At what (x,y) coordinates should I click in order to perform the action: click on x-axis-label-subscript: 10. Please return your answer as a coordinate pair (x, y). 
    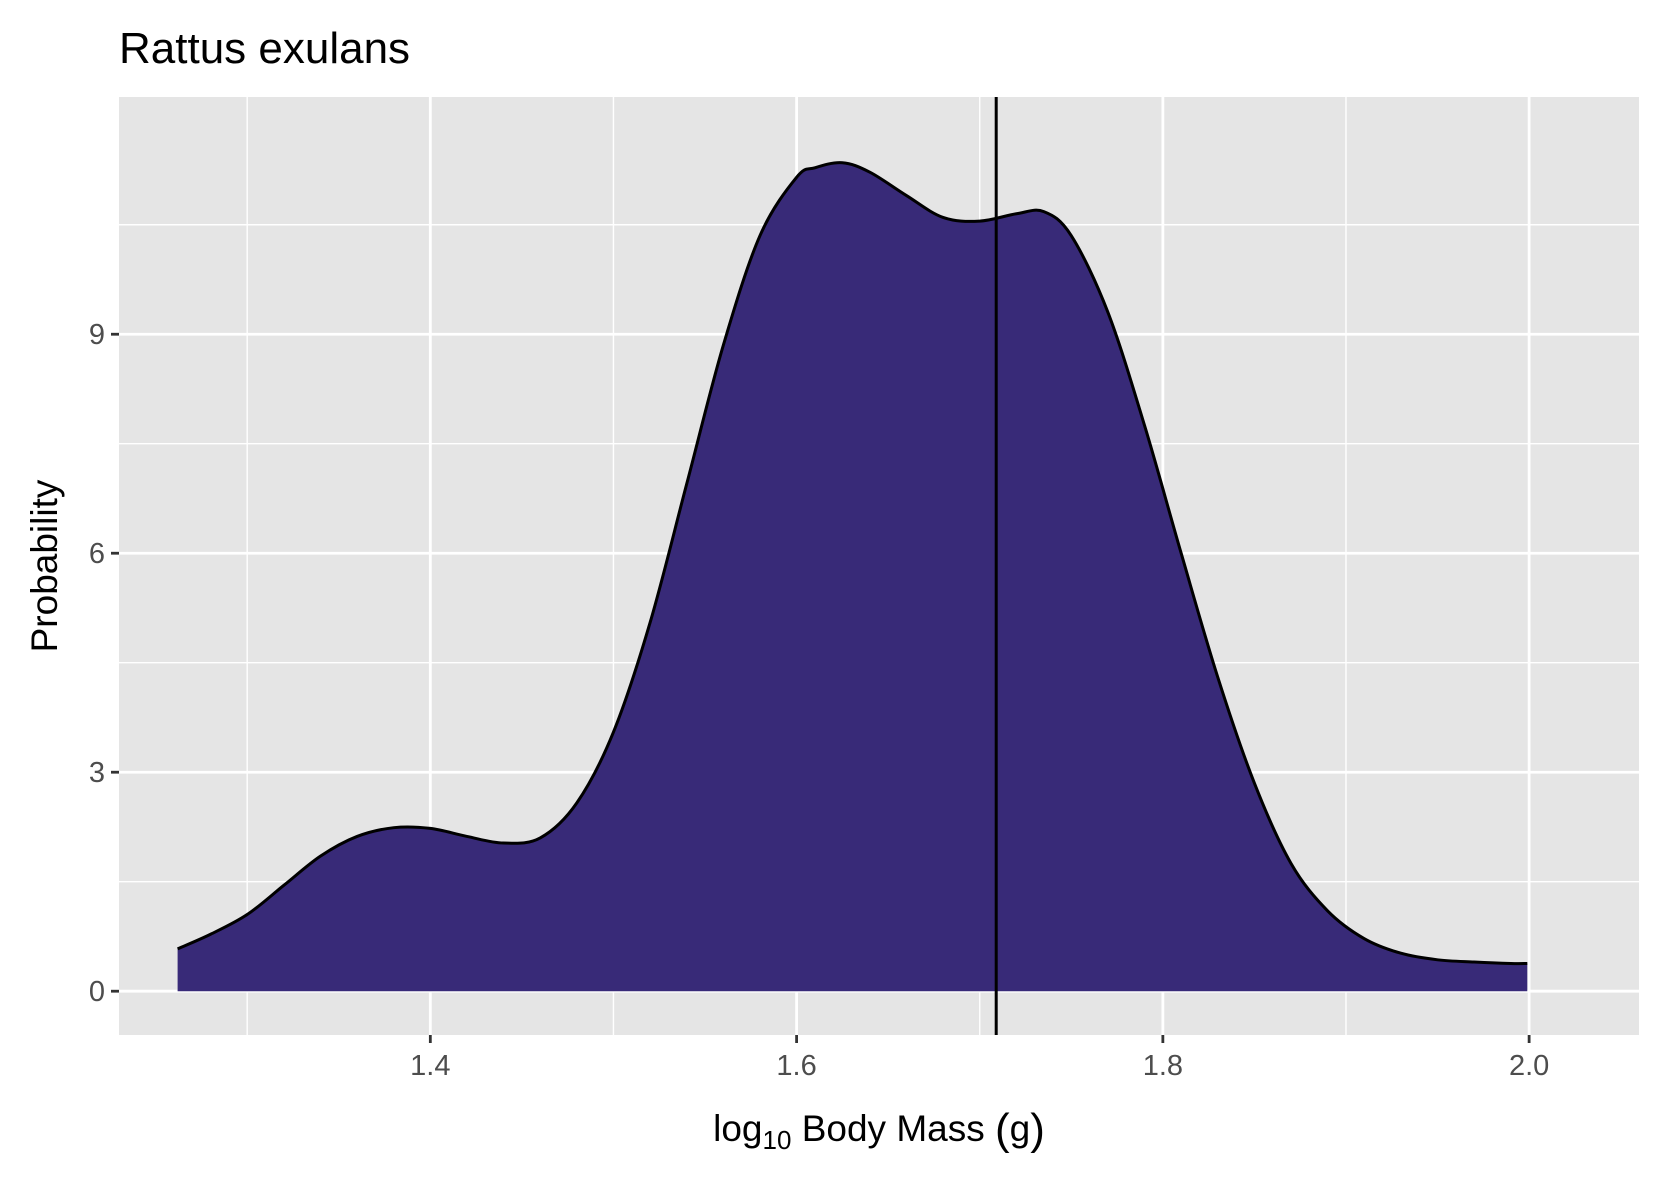
    Looking at the image, I should click on (777, 1140).